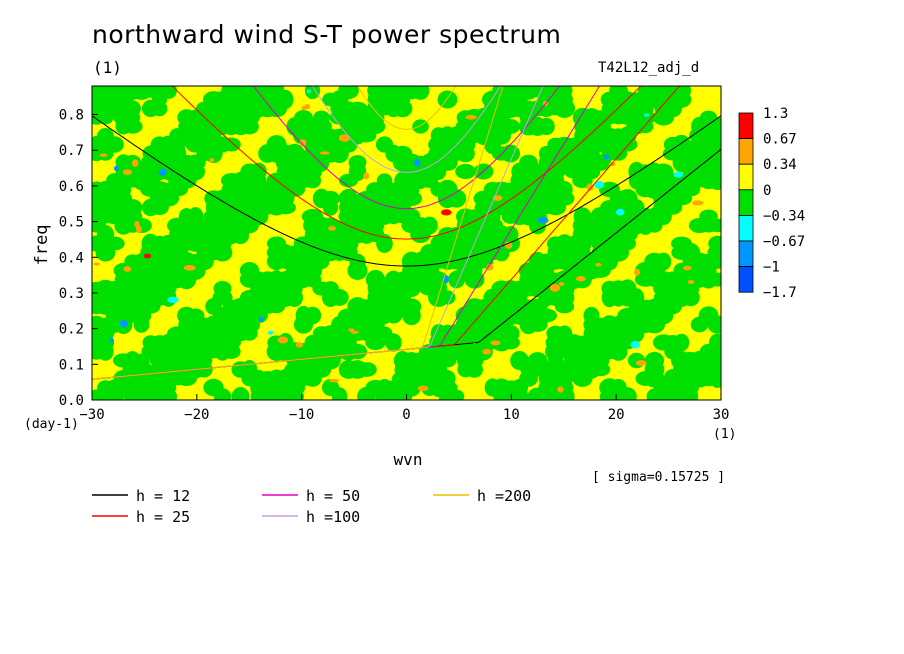 The width and height of the screenshot is (904, 654). What do you see at coordinates (767, 191) in the screenshot?
I see `colorbar-label: 0` at bounding box center [767, 191].